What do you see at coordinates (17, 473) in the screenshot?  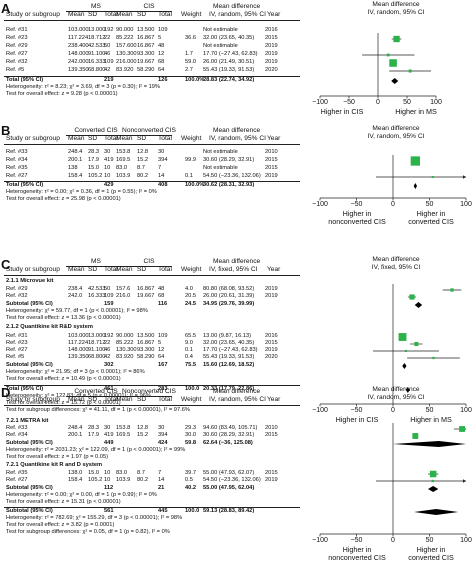 I see `row-name: Ref. #35` at bounding box center [17, 473].